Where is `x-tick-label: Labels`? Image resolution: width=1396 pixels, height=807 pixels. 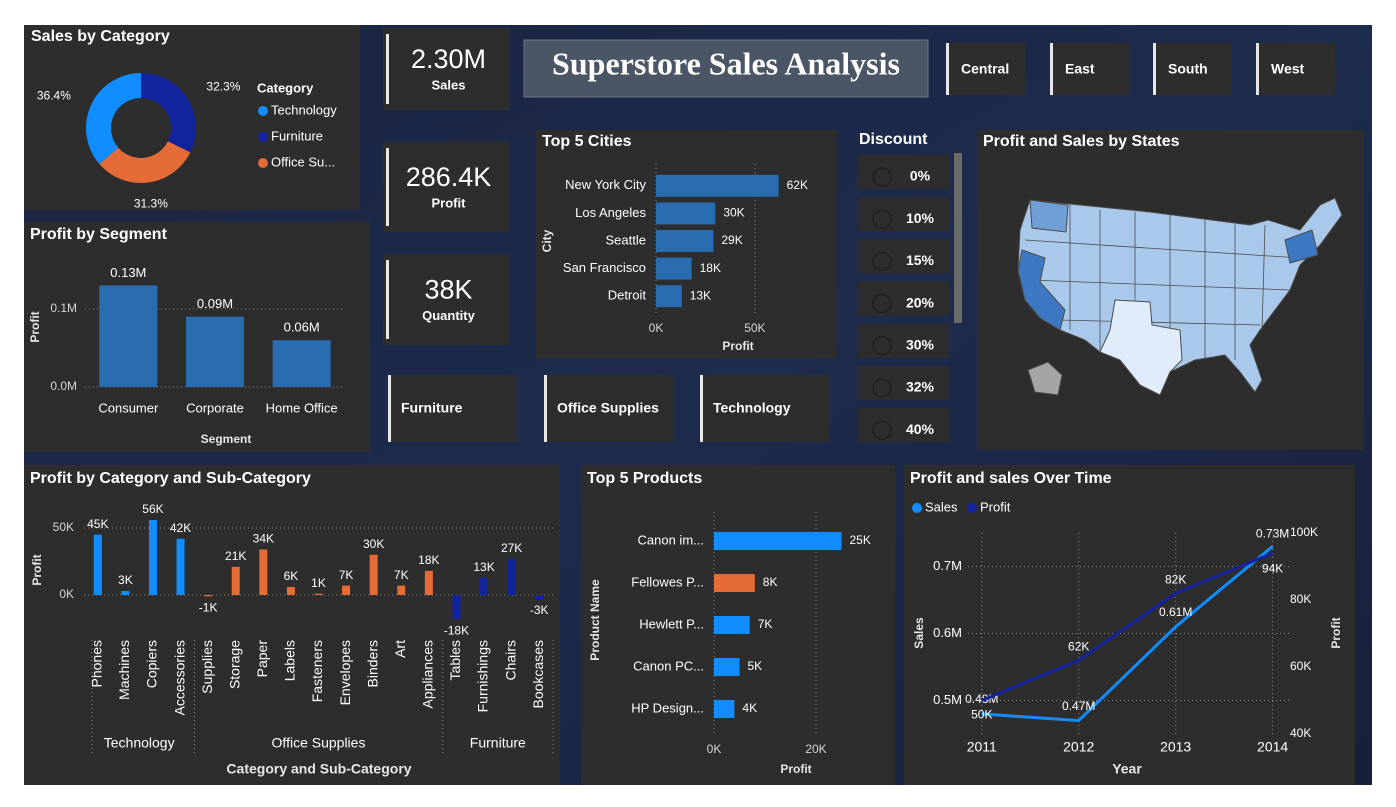 x-tick-label: Labels is located at coordinates (290, 660).